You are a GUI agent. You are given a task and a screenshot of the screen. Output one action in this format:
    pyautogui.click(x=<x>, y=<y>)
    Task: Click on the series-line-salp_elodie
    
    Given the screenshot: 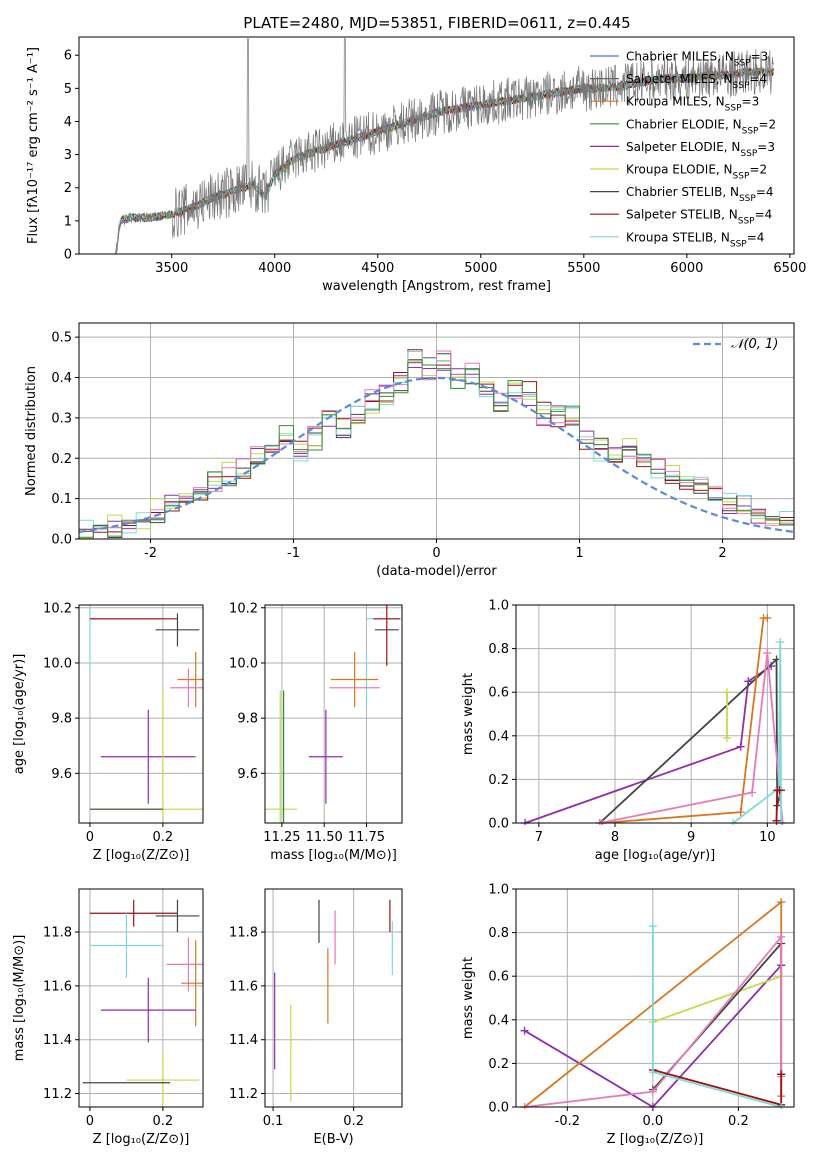 What is the action you would take?
    pyautogui.click(x=648, y=744)
    